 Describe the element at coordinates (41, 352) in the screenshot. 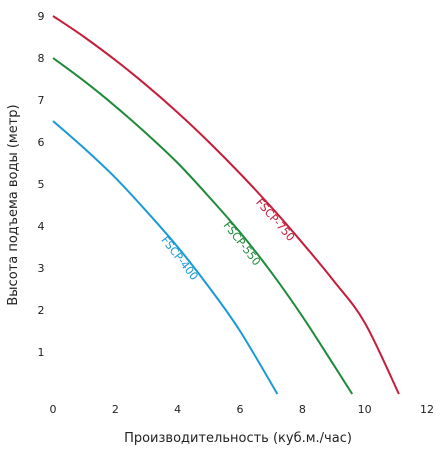

I see `y-tick-label: 1` at that location.